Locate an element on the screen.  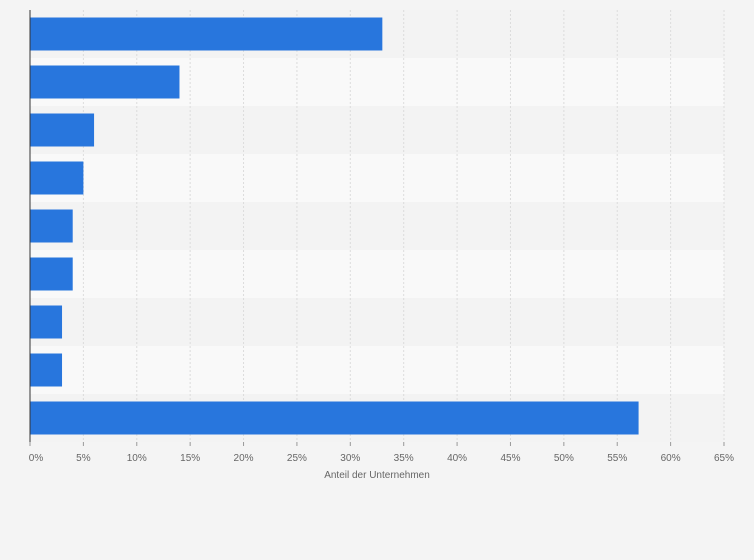
x-tick-label: 0% is located at coordinates (36, 458).